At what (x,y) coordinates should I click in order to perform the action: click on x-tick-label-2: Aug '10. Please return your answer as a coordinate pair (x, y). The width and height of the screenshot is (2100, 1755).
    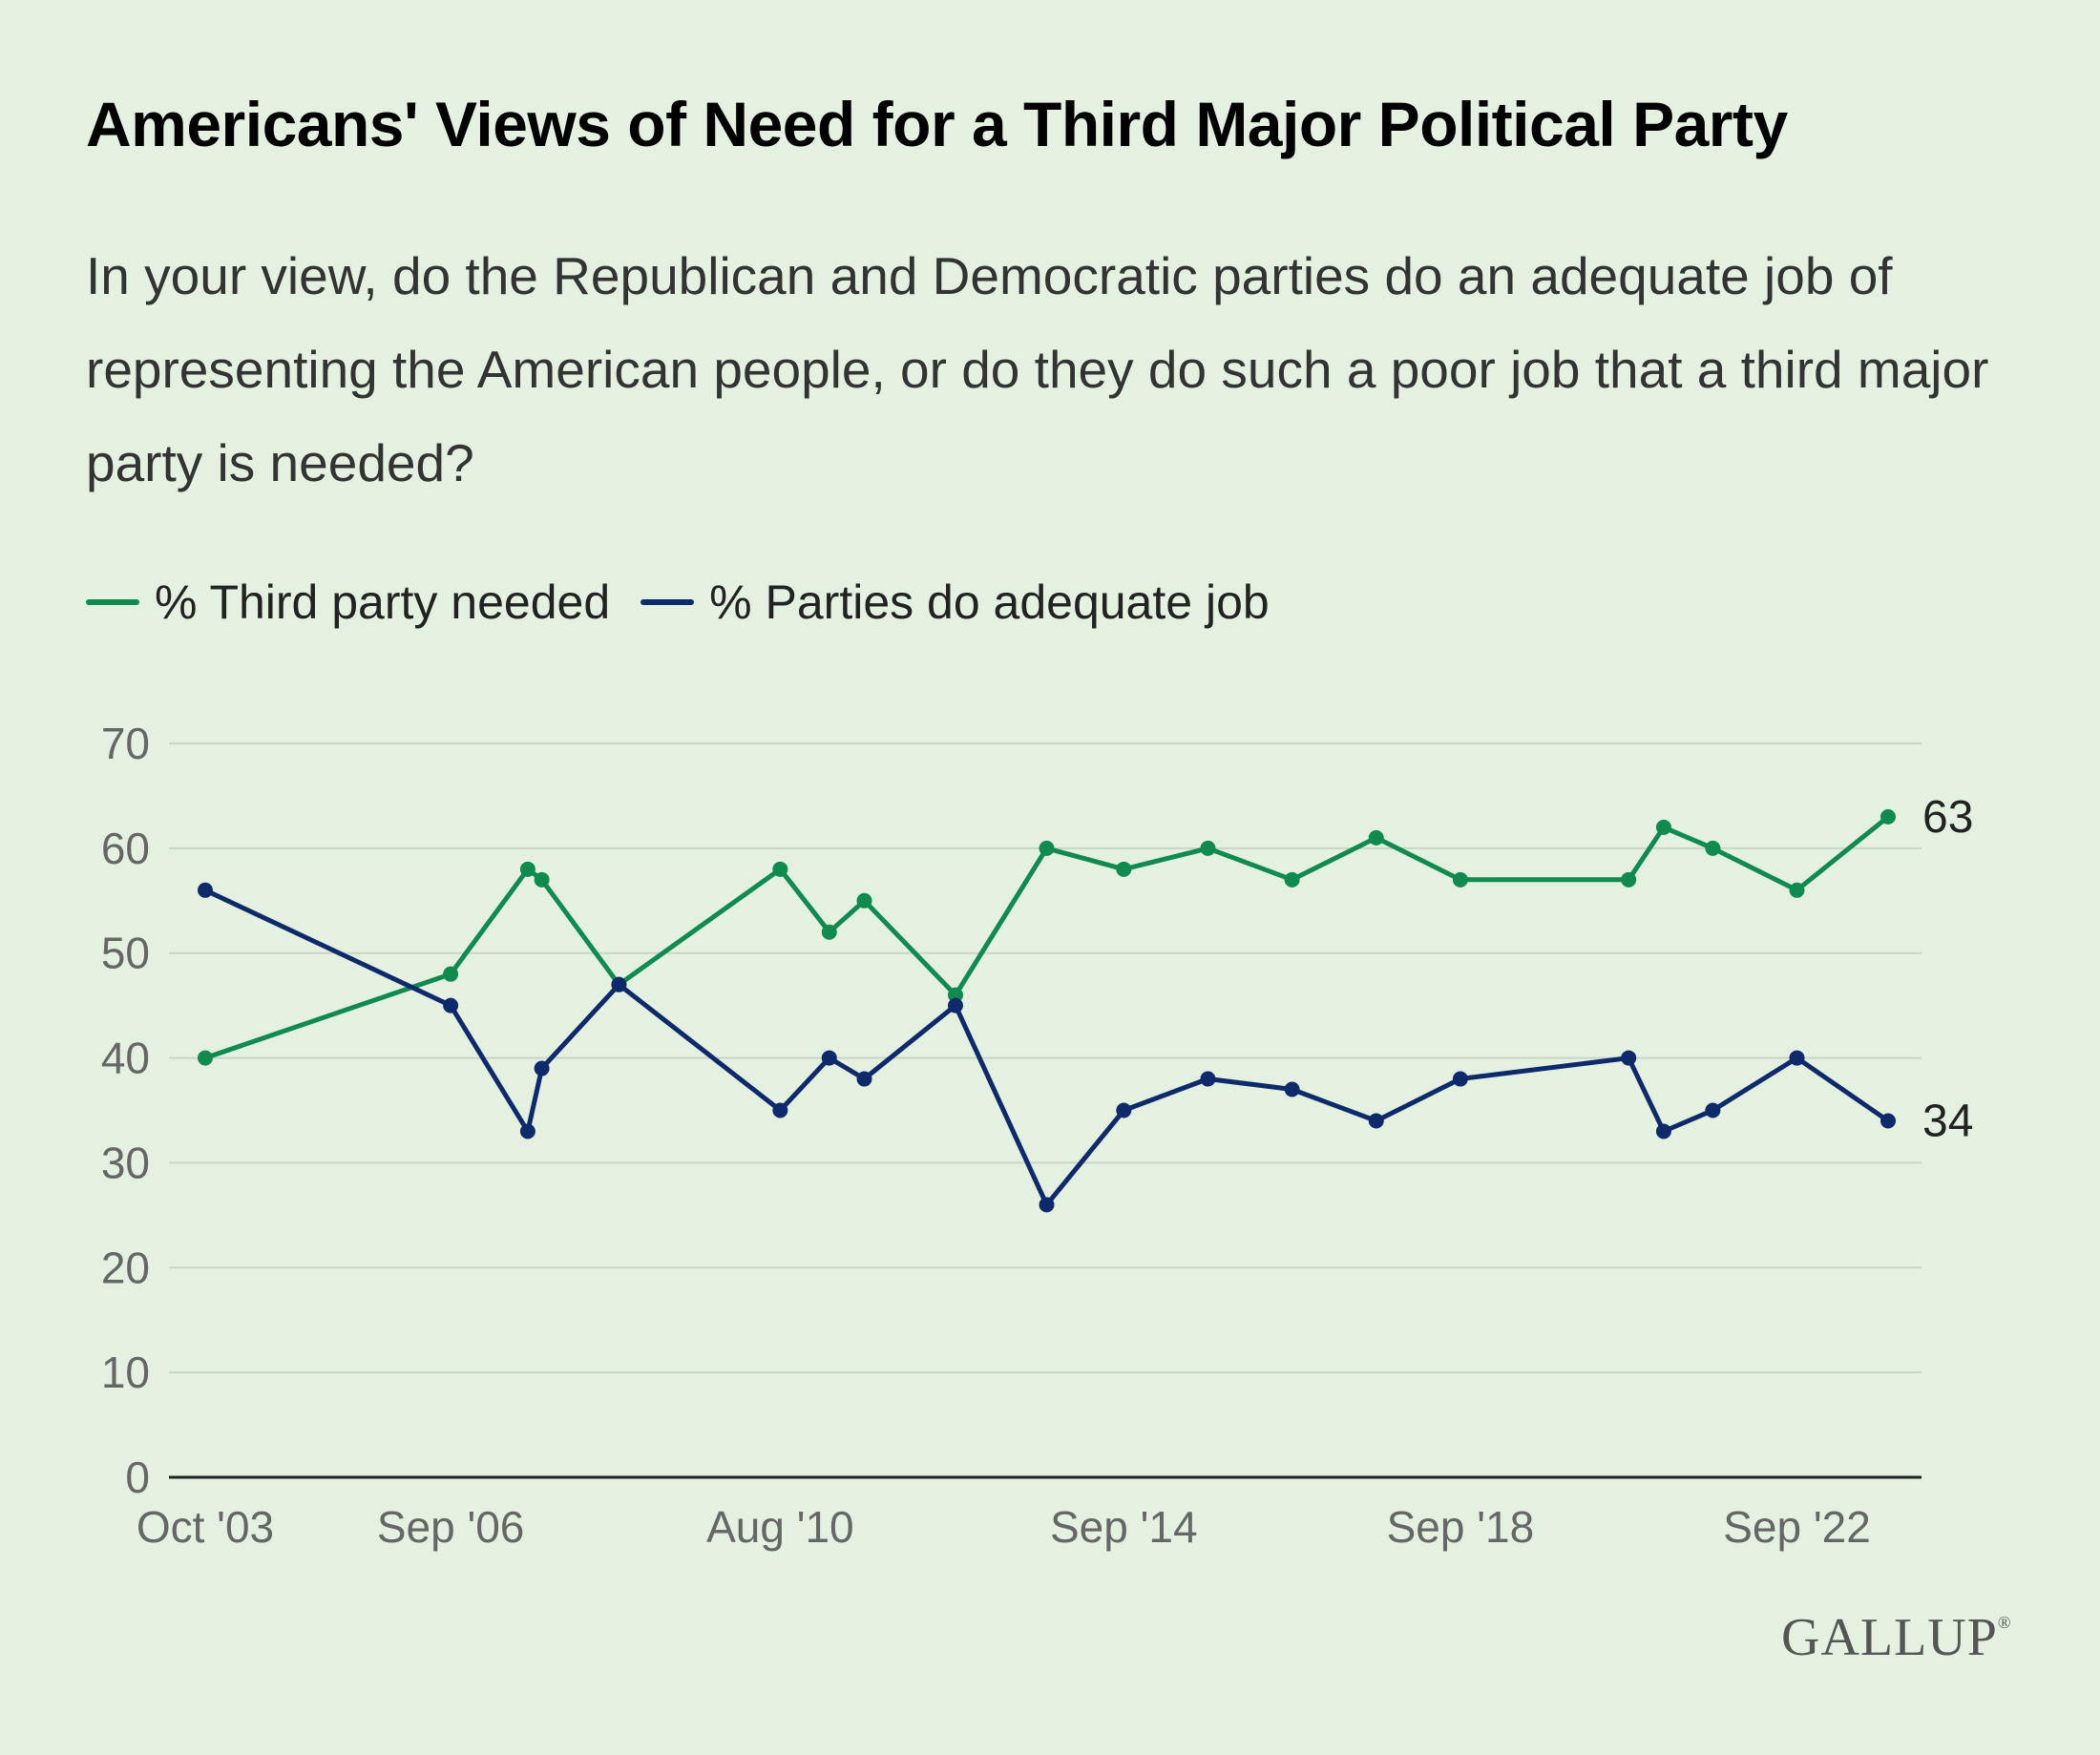
    Looking at the image, I should click on (780, 1527).